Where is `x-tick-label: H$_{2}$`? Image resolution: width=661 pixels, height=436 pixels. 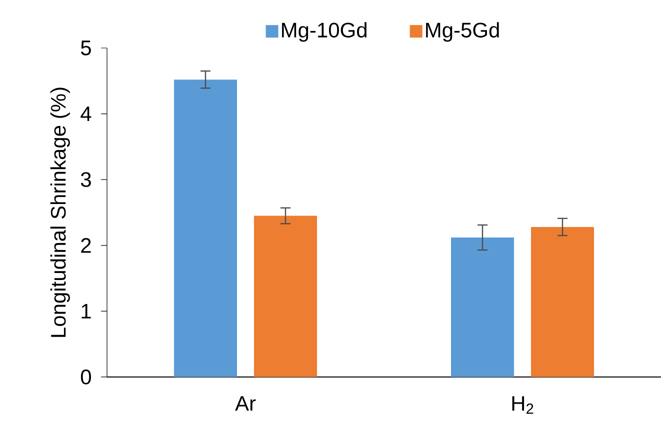
x-tick-label: H$_{2}$ is located at coordinates (523, 405).